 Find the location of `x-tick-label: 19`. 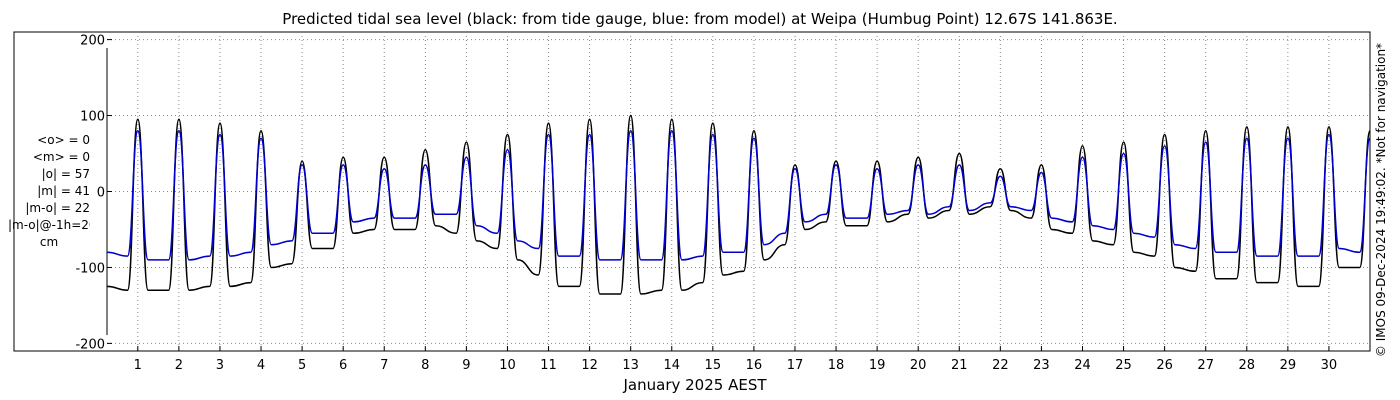

x-tick-label: 19 is located at coordinates (877, 365).